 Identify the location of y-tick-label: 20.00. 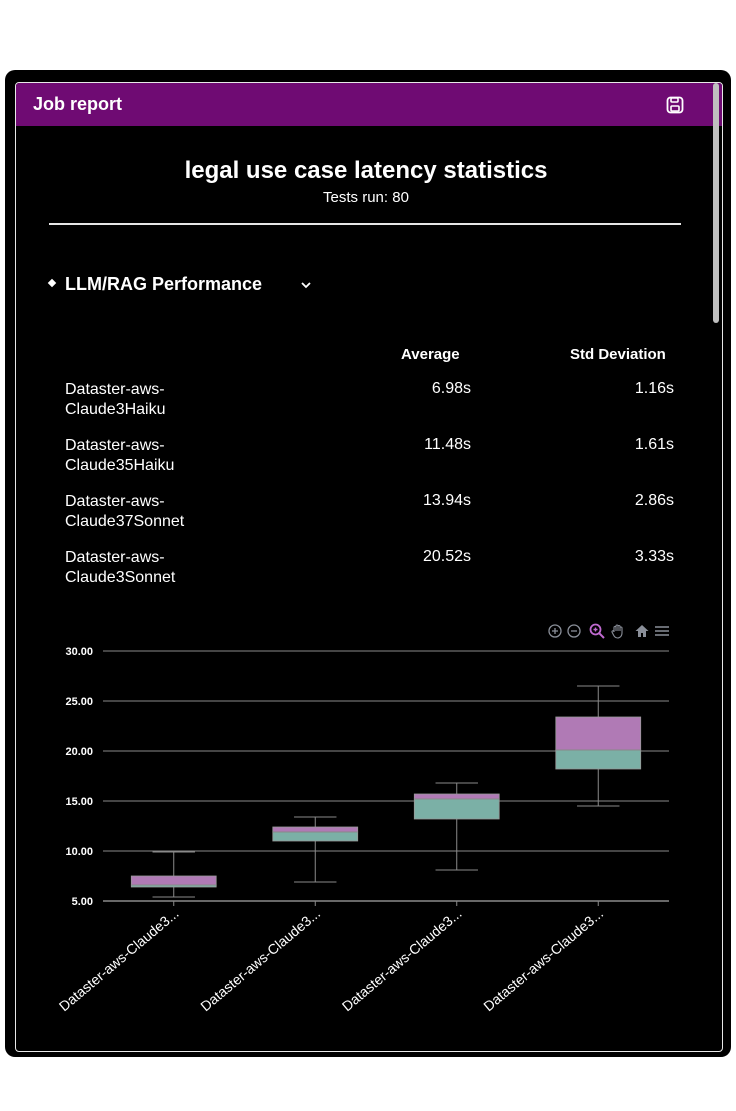
(79, 752).